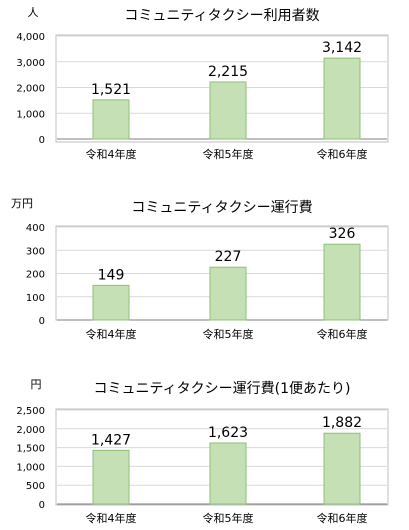 The height and width of the screenshot is (530, 409). What do you see at coordinates (228, 72) in the screenshot?
I see `data-label: 2,215` at bounding box center [228, 72].